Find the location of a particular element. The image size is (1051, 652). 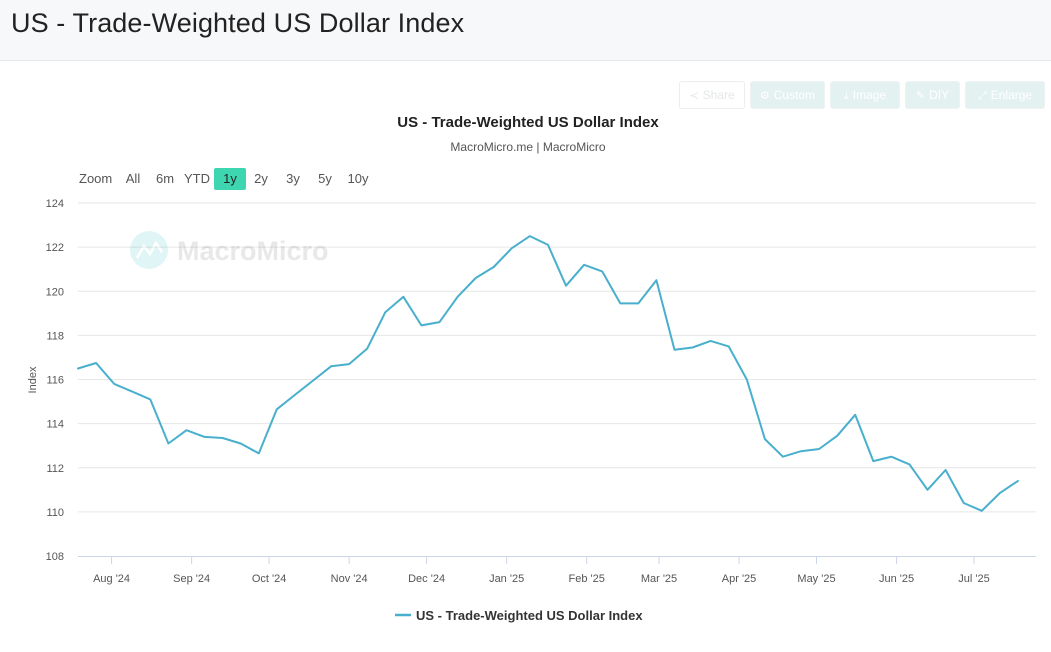

y-tick-label: 122 is located at coordinates (55, 248).